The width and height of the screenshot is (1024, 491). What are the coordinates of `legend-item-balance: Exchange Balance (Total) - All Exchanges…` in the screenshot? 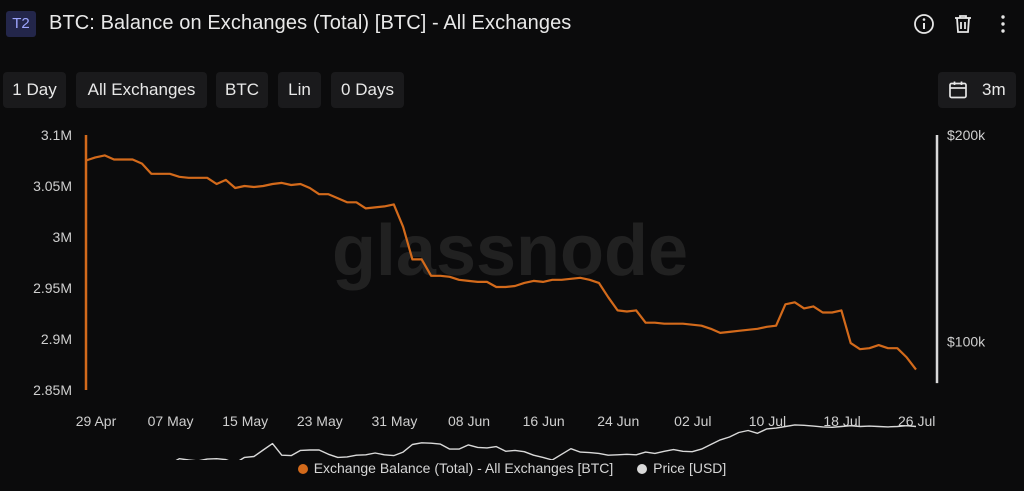 It's located at (455, 468).